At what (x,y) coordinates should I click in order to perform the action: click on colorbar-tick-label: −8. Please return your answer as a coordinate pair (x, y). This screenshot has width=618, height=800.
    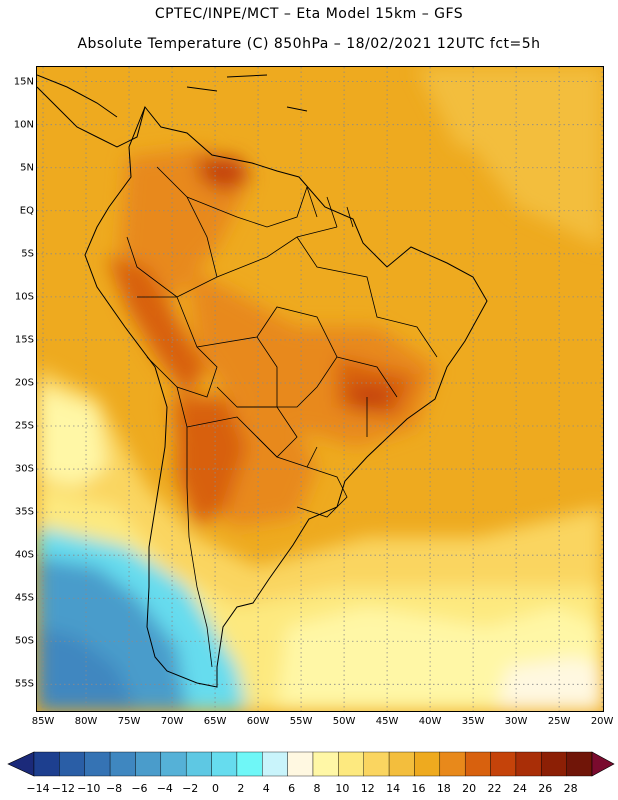
    Looking at the image, I should click on (114, 788).